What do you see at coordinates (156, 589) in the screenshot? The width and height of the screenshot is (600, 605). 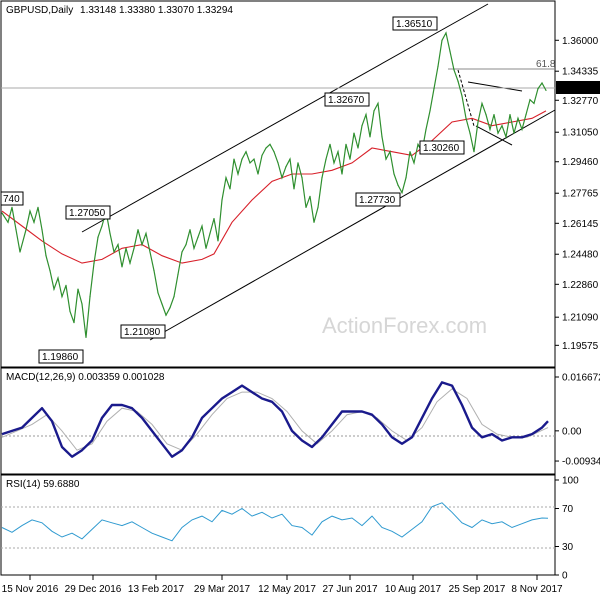 I see `x-tick-label-2: 13 Feb 2017` at bounding box center [156, 589].